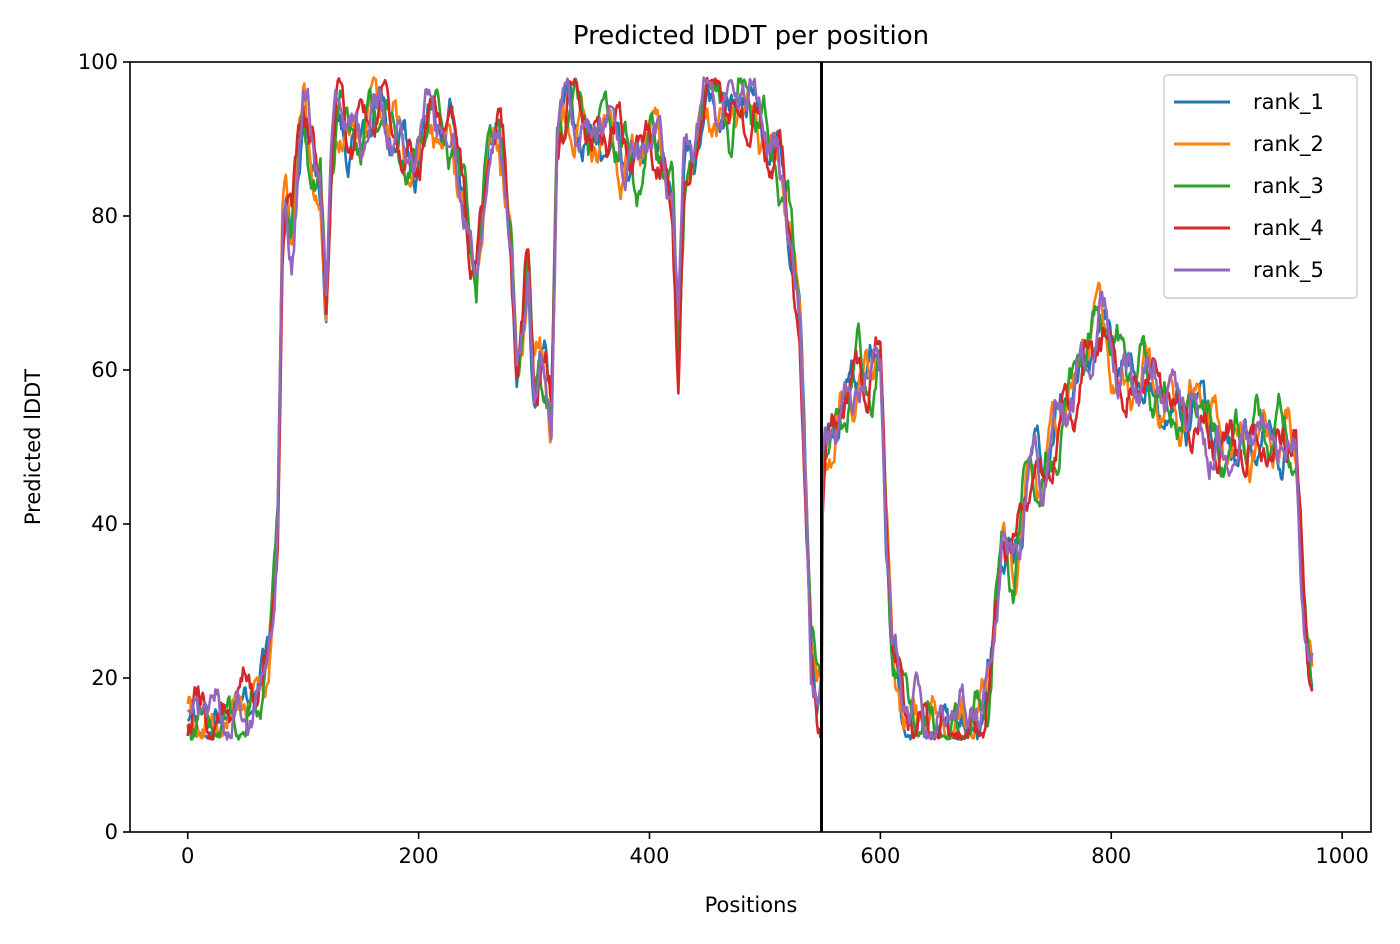 This screenshot has height=944, width=1400. Describe the element at coordinates (104, 678) in the screenshot. I see `y-tick-label: 20` at that location.